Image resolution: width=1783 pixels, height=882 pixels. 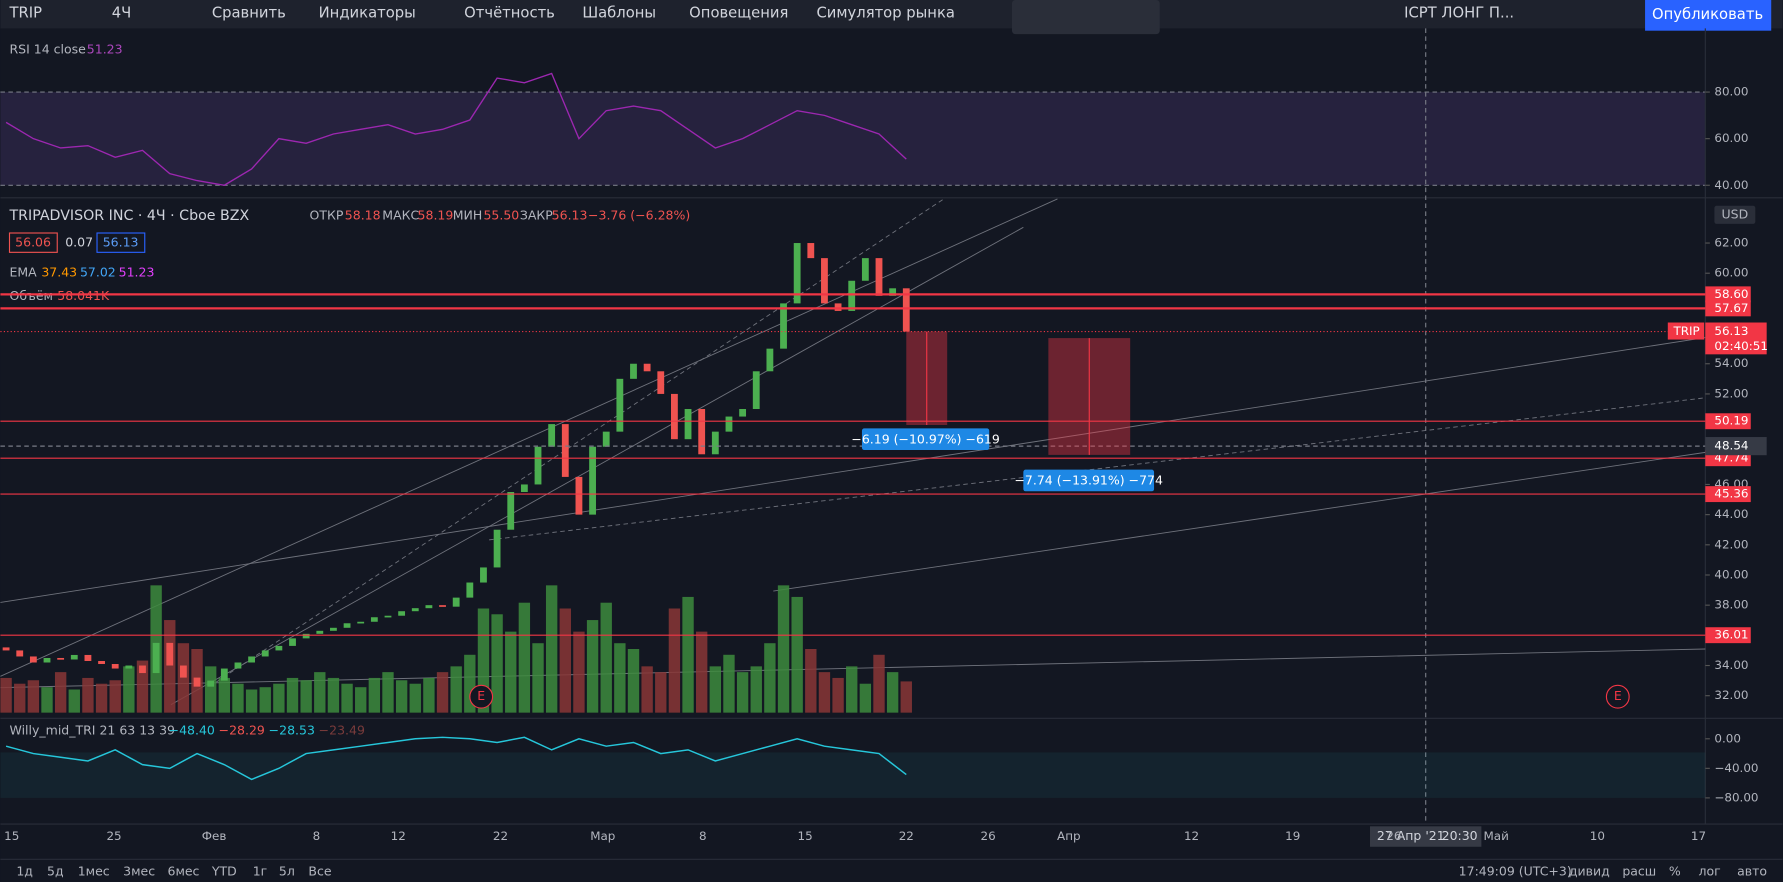 I want to click on toolbar-item: Симулятор рынка, so click(x=885, y=13).